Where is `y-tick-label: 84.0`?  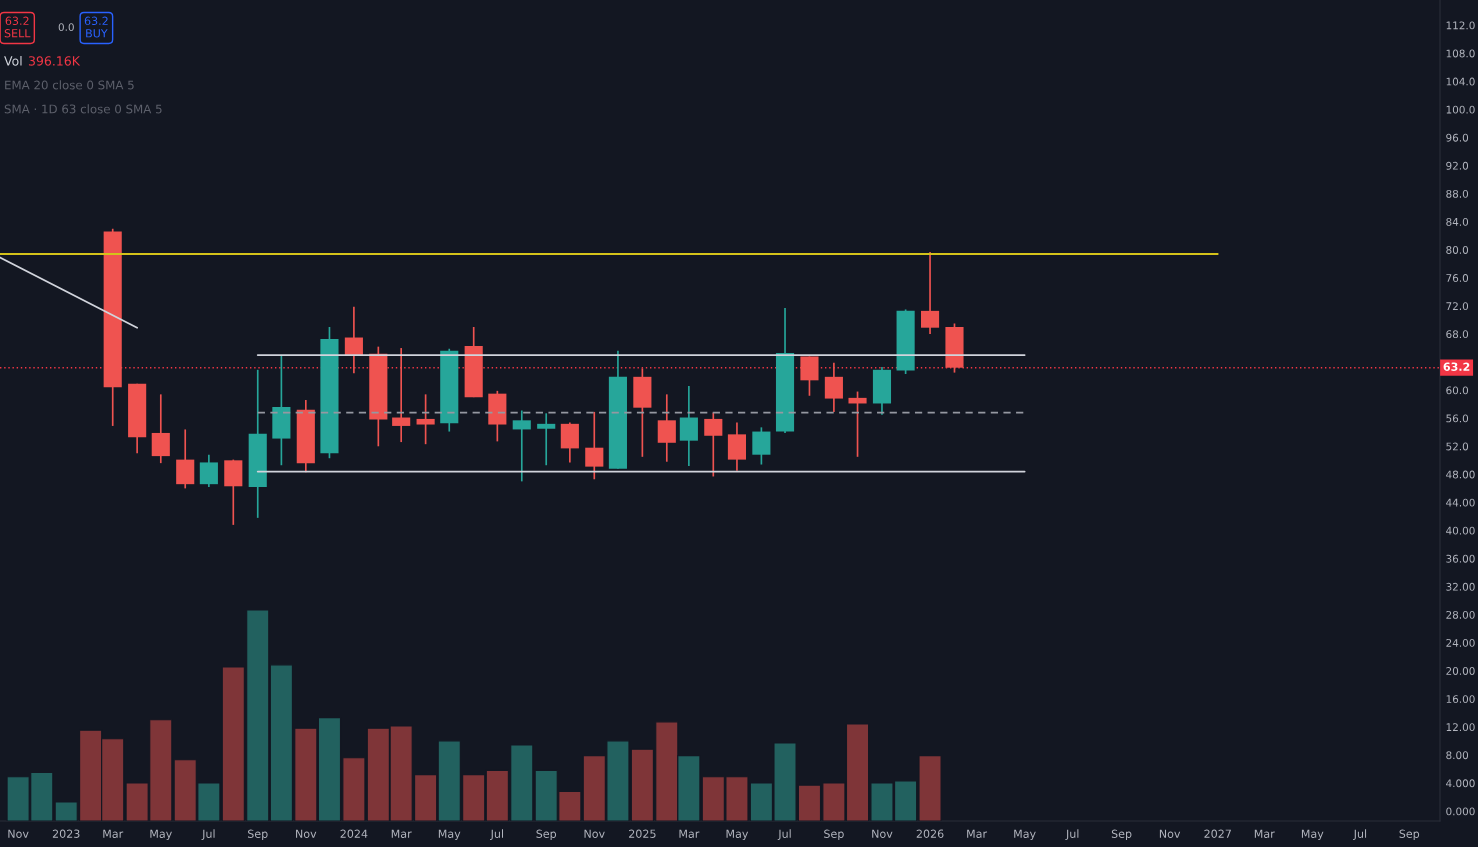
y-tick-label: 84.0 is located at coordinates (1457, 221).